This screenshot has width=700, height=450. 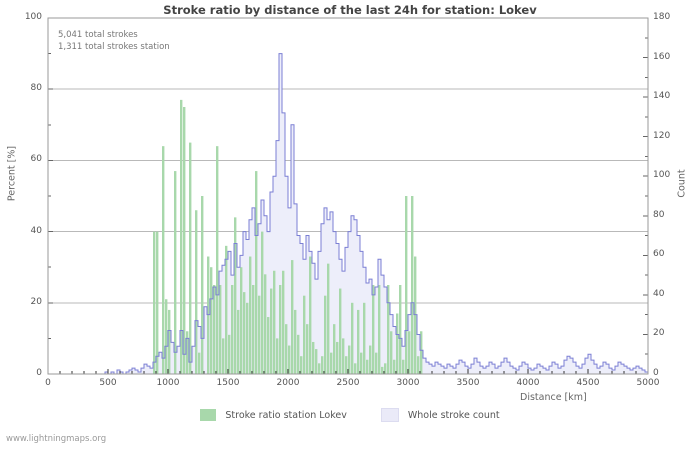 What do you see at coordinates (662, 96) in the screenshot?
I see `y-axis-tick-right: 140` at bounding box center [662, 96].